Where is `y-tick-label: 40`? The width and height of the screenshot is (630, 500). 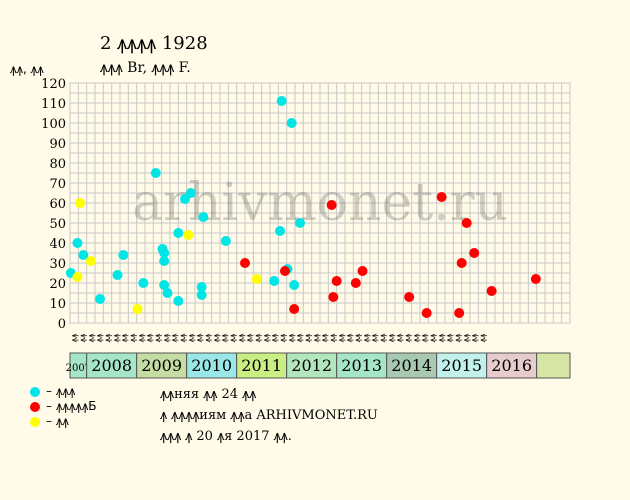
y-tick-label: 40 is located at coordinates (57, 244).